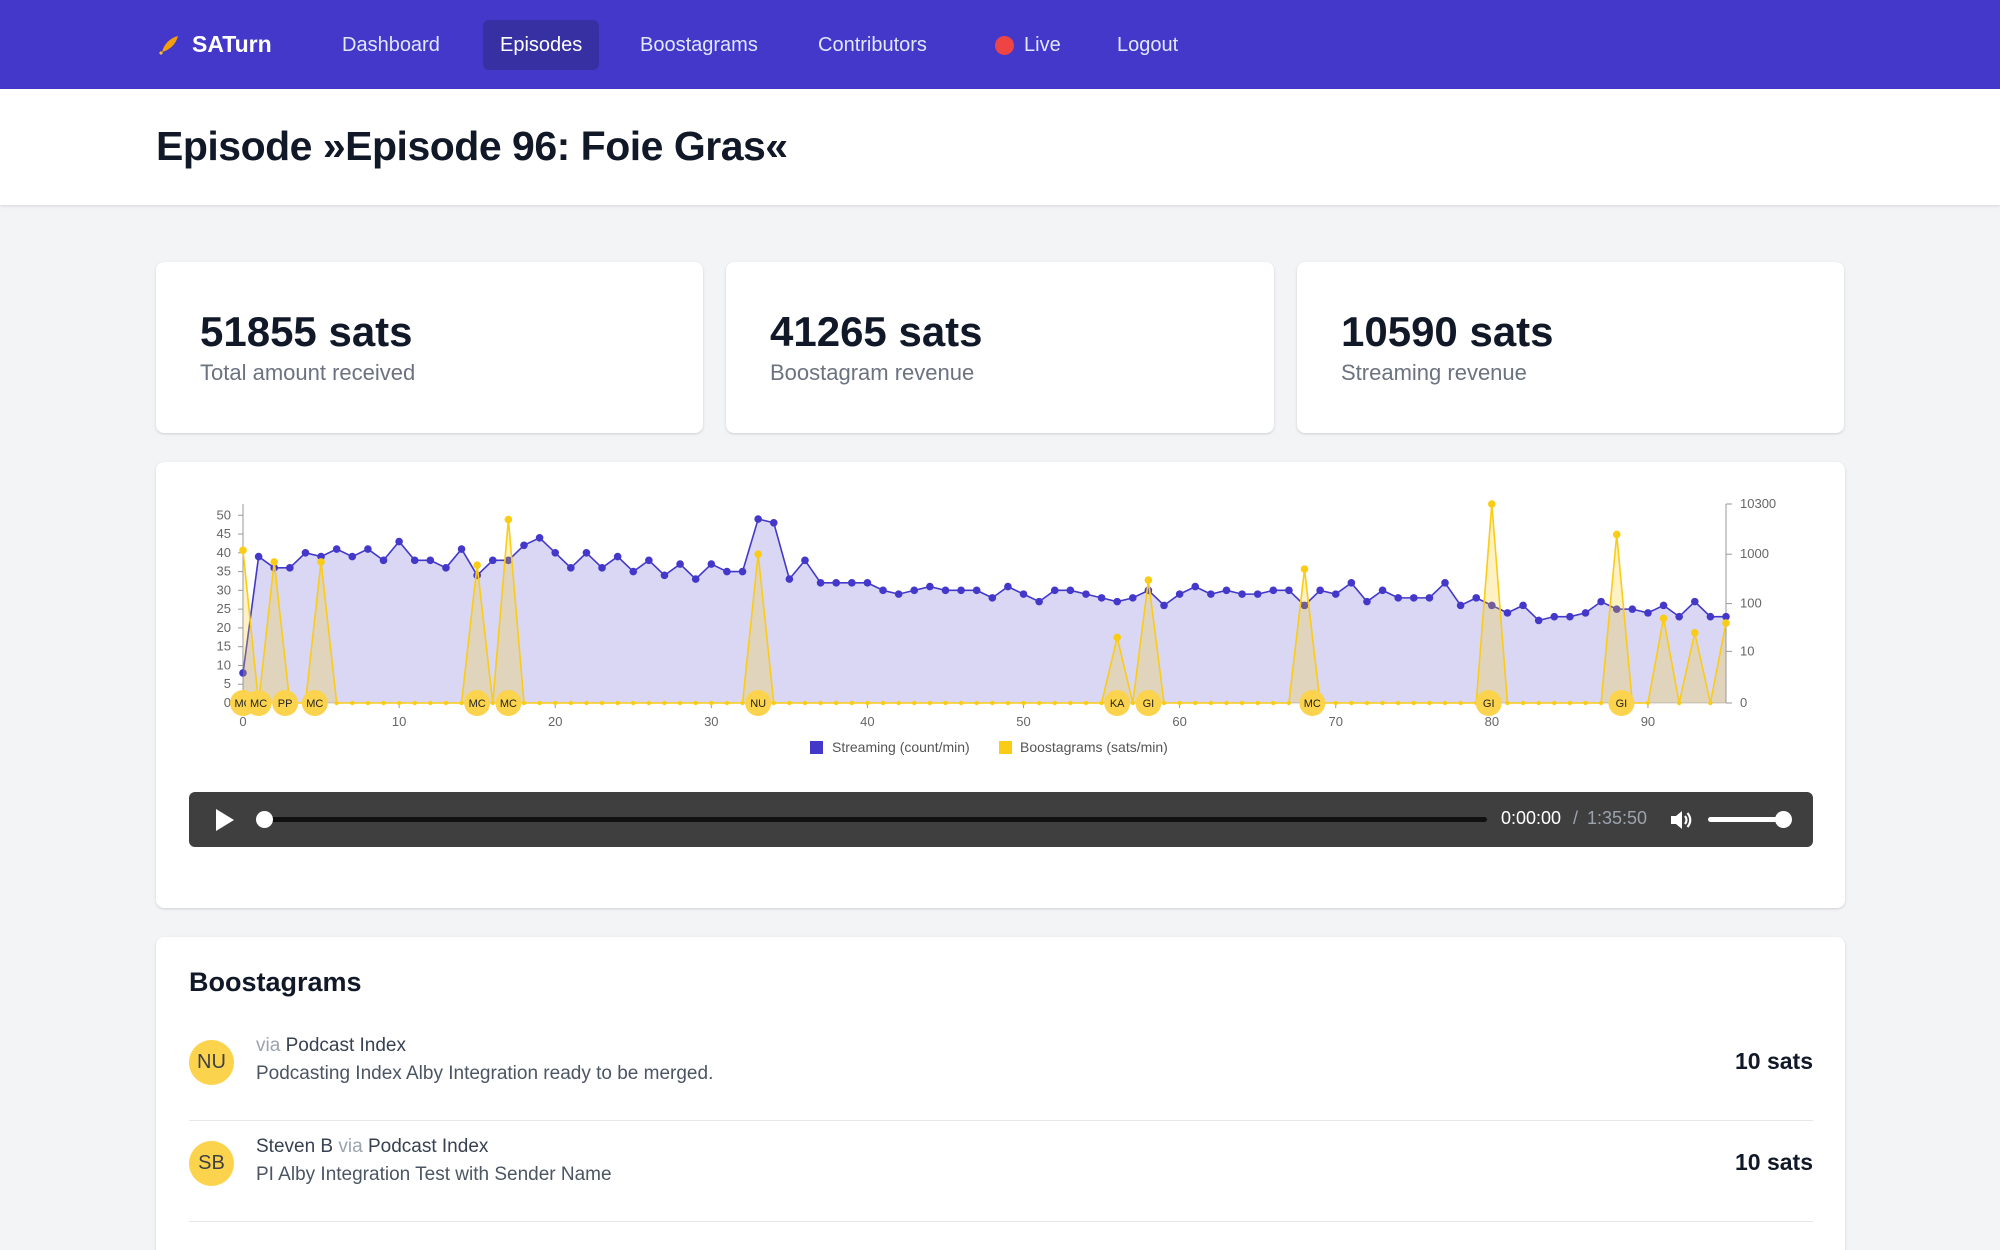 This screenshot has height=1250, width=2000. What do you see at coordinates (224, 664) in the screenshot?
I see `y-left-tick-label: 10` at bounding box center [224, 664].